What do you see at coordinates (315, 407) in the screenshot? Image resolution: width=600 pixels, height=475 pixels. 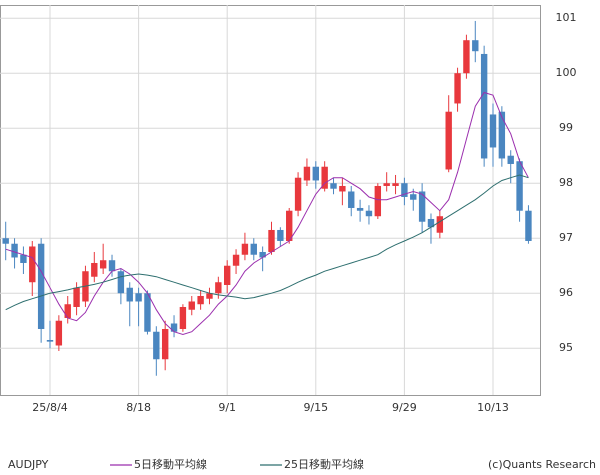 I see `x-tick-label: 9/15` at bounding box center [315, 407].